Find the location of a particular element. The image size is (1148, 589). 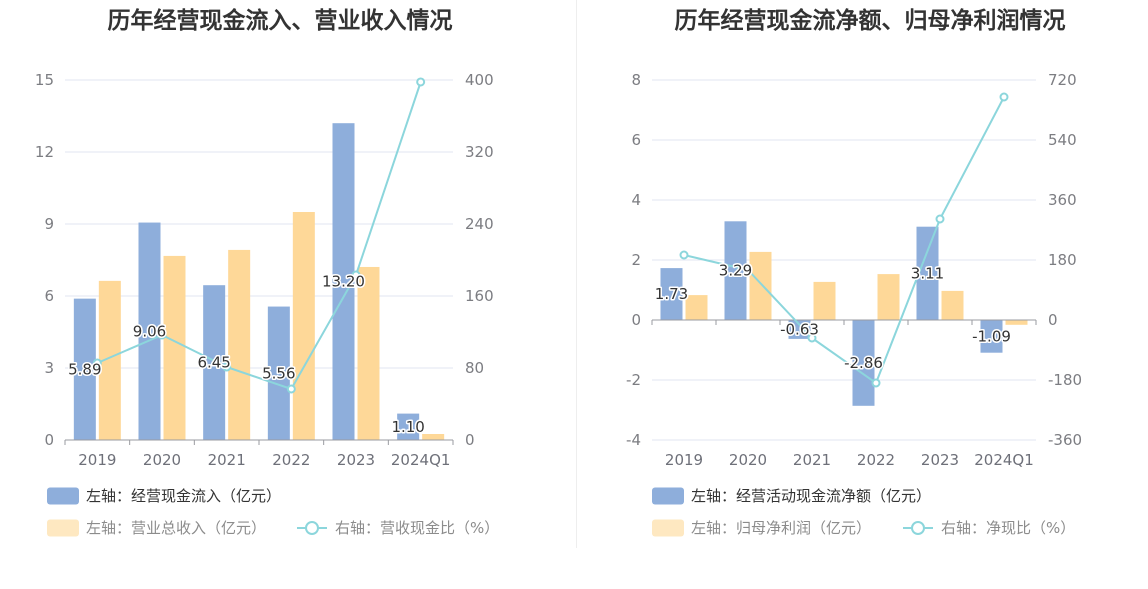

x-axis-category-label: 2019 is located at coordinates (684, 460).